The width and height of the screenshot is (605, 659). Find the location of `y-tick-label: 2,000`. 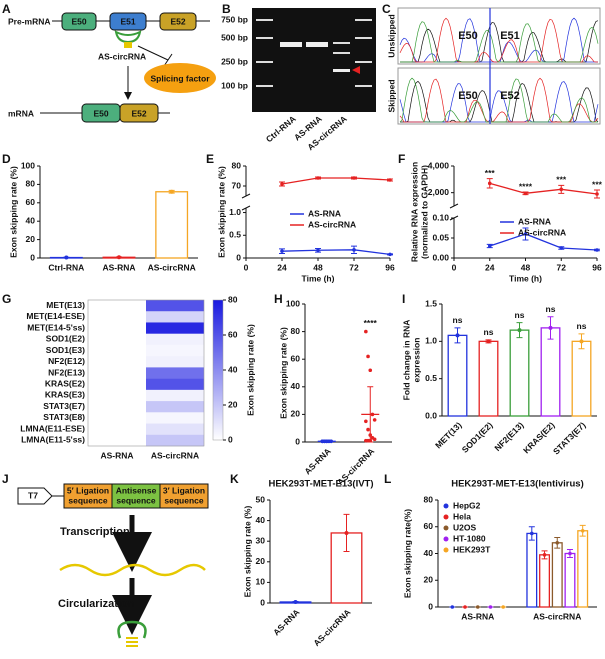

y-tick-label: 2,000 is located at coordinates (439, 192).